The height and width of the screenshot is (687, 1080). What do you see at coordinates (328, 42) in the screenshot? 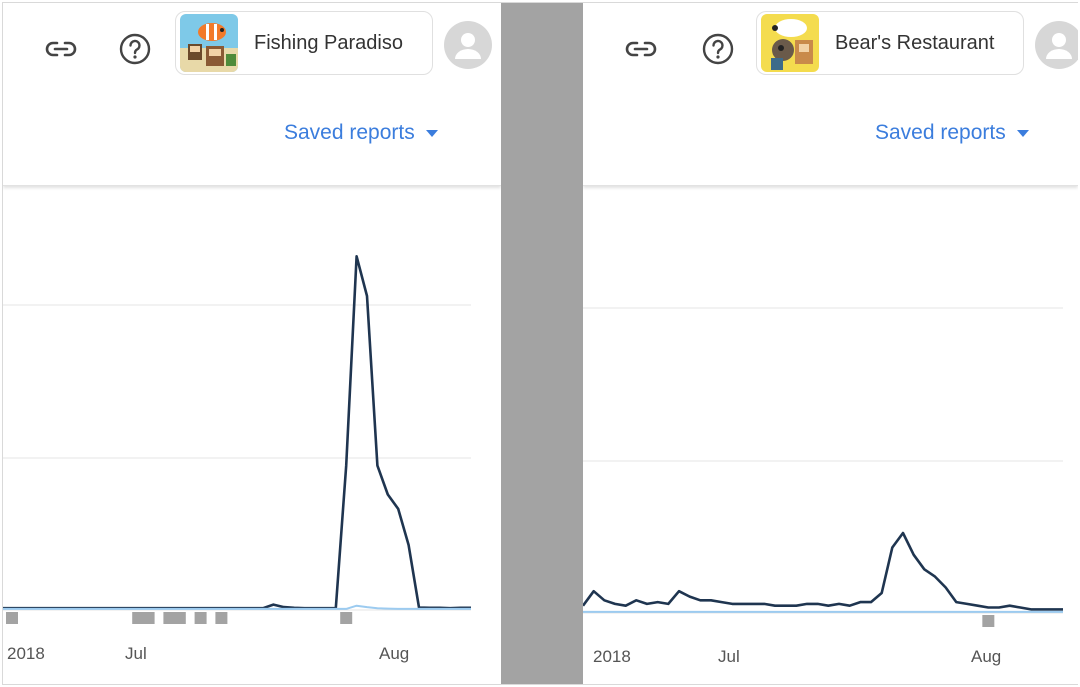
I see `app-name: Fishing Paradiso` at bounding box center [328, 42].